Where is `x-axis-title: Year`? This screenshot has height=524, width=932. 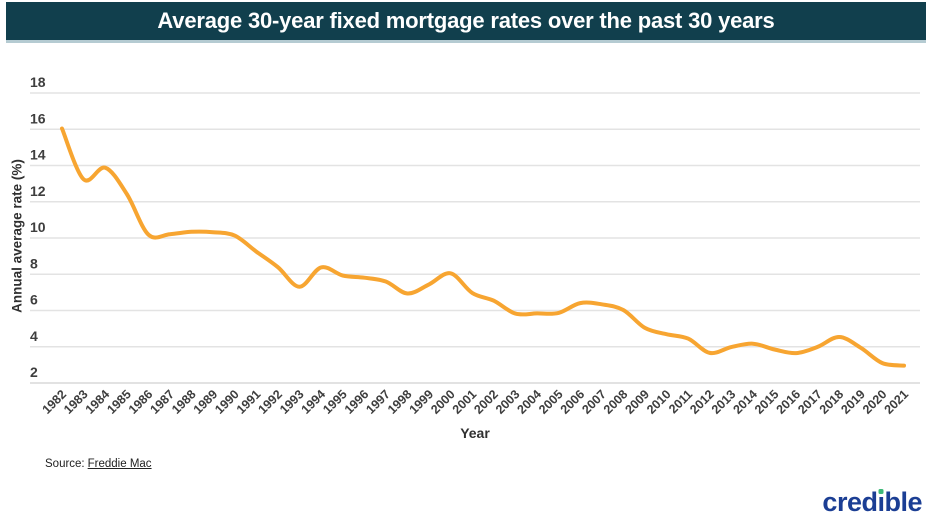 x-axis-title: Year is located at coordinates (475, 433).